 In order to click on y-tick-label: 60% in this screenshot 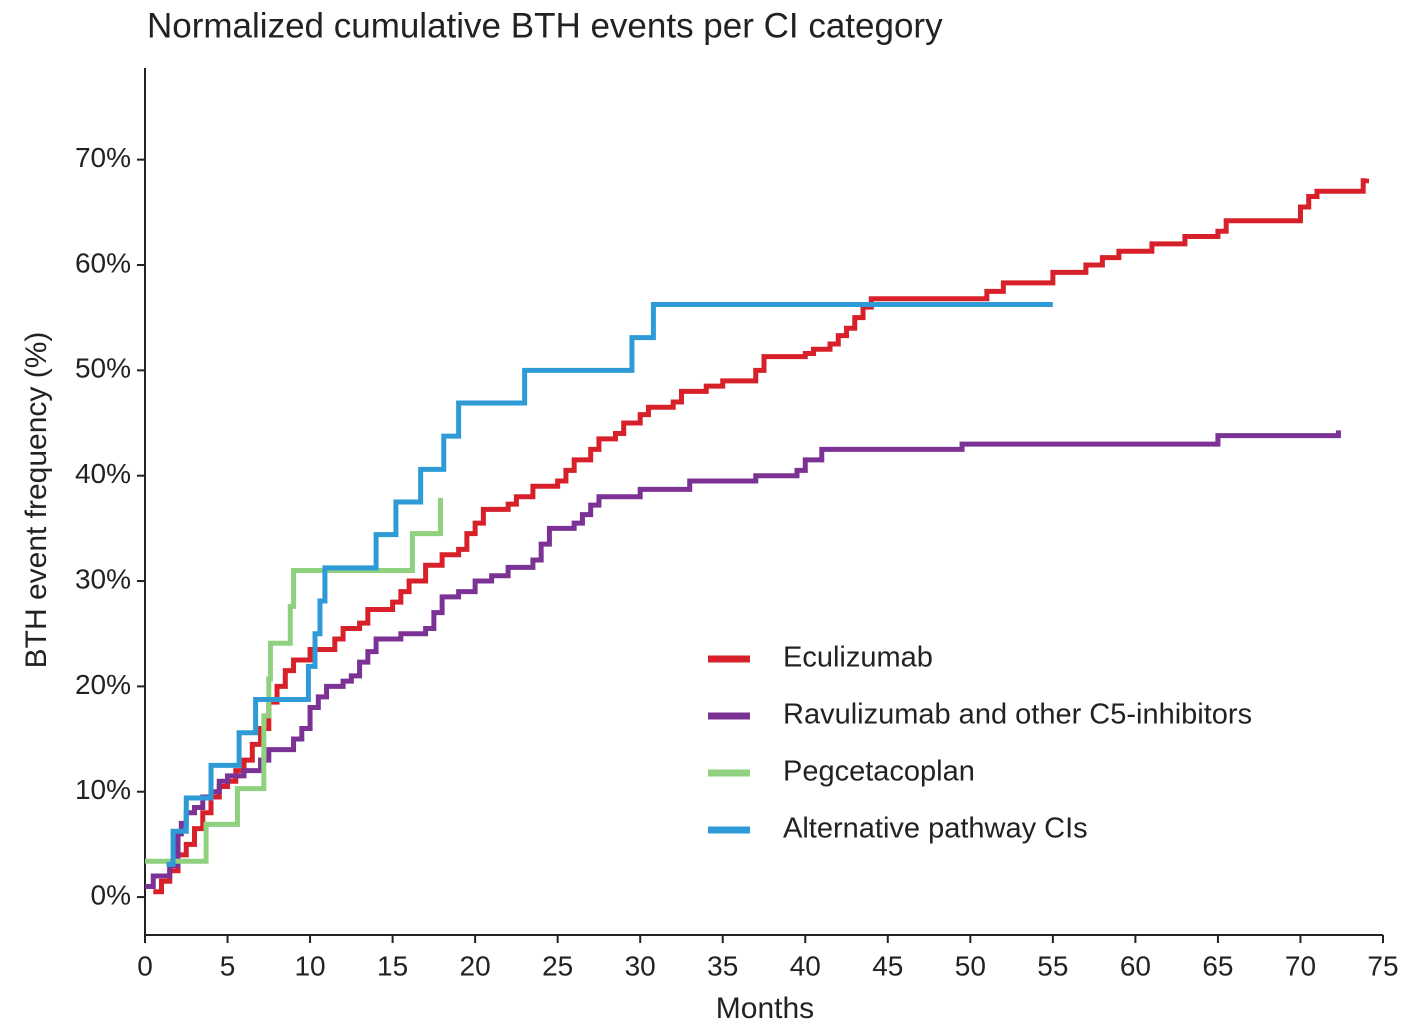, I will do `click(103, 262)`.